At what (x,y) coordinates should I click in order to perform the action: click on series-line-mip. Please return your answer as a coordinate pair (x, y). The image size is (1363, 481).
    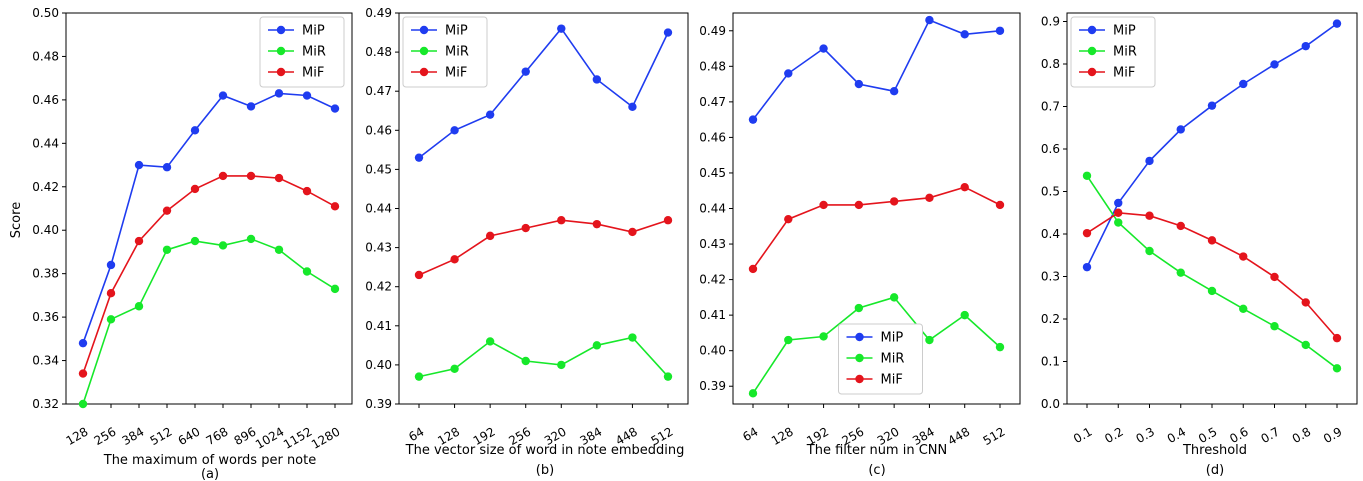
    Looking at the image, I should click on (209, 218).